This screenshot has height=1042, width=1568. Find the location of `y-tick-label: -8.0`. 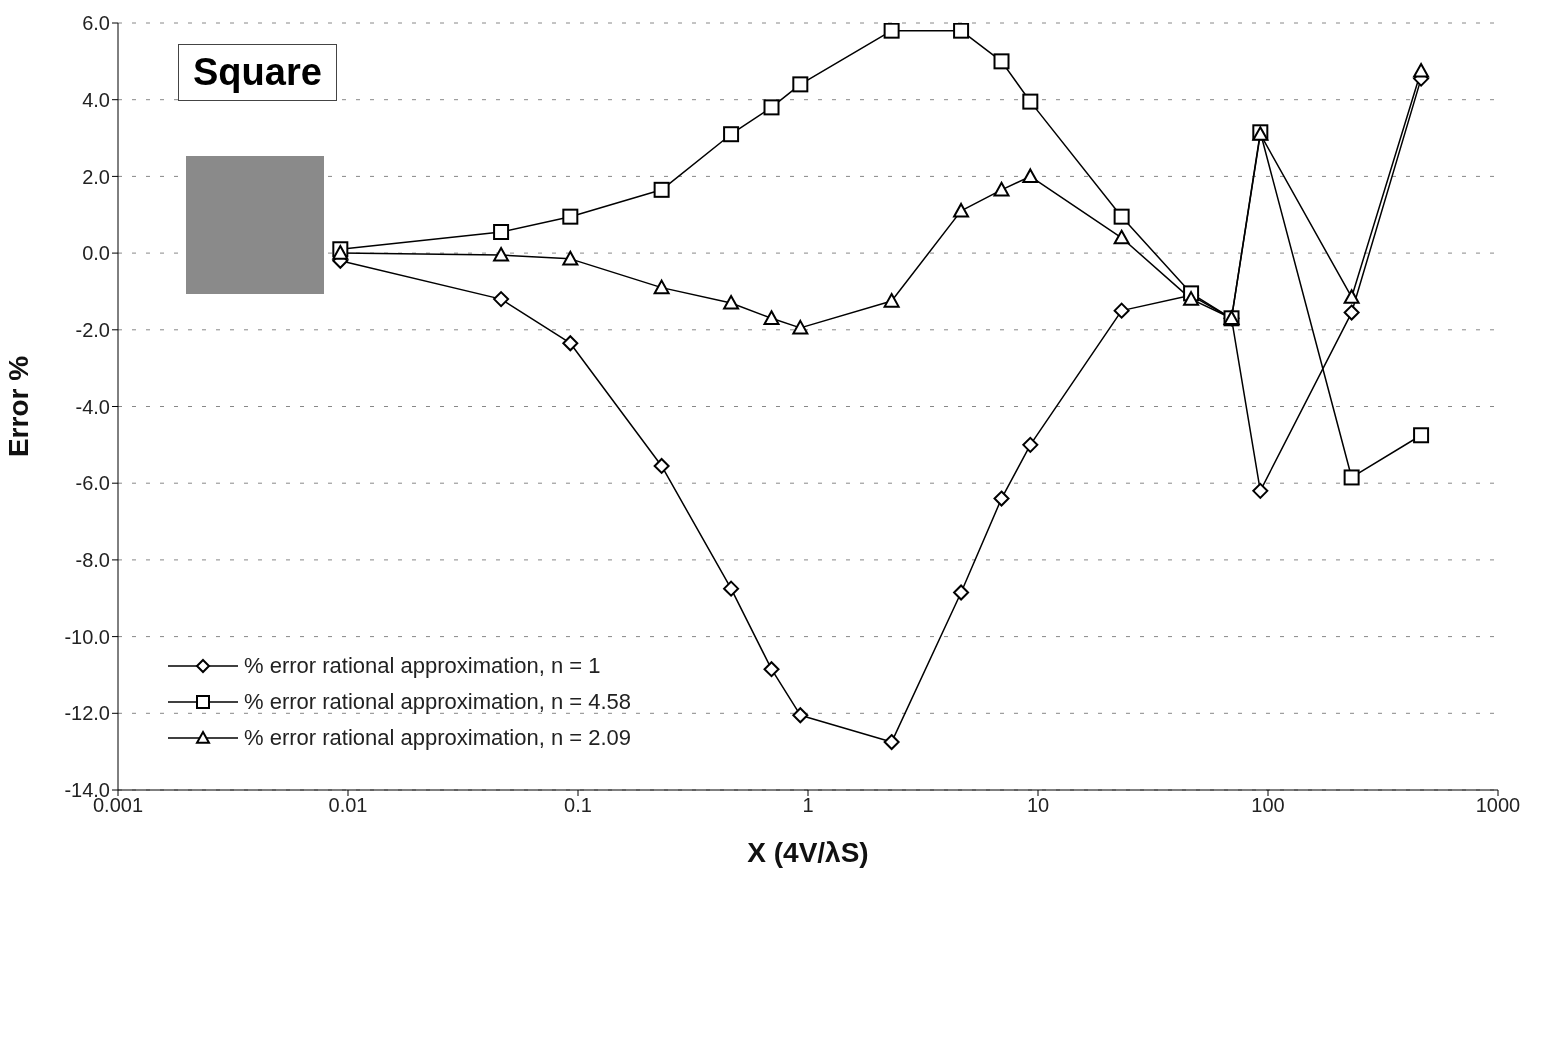

y-tick-label: -8.0 is located at coordinates (92, 560).